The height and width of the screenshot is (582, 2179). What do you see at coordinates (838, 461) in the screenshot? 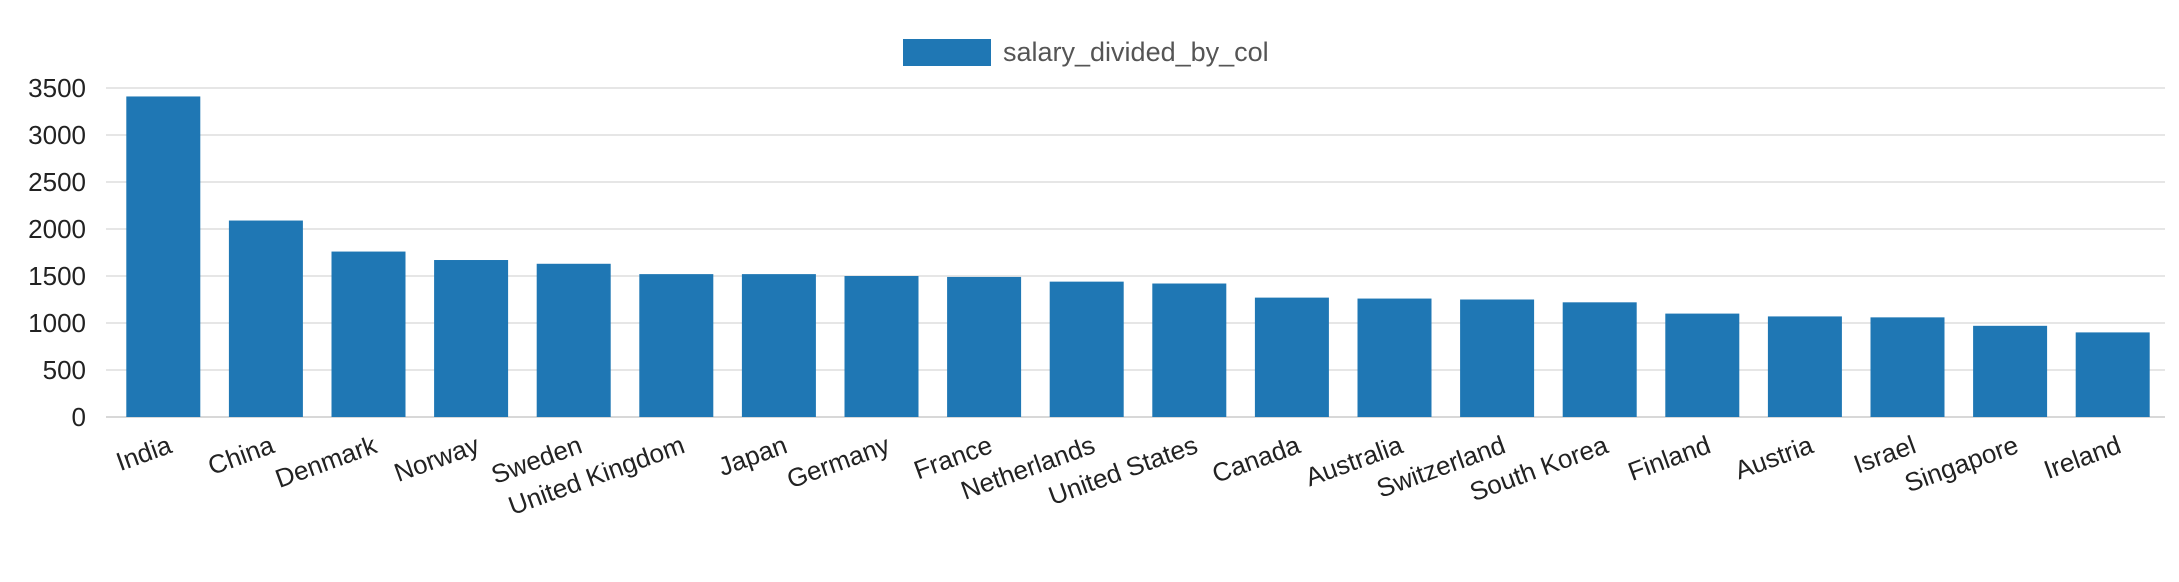
I see `x-tick-label: Germany` at bounding box center [838, 461].